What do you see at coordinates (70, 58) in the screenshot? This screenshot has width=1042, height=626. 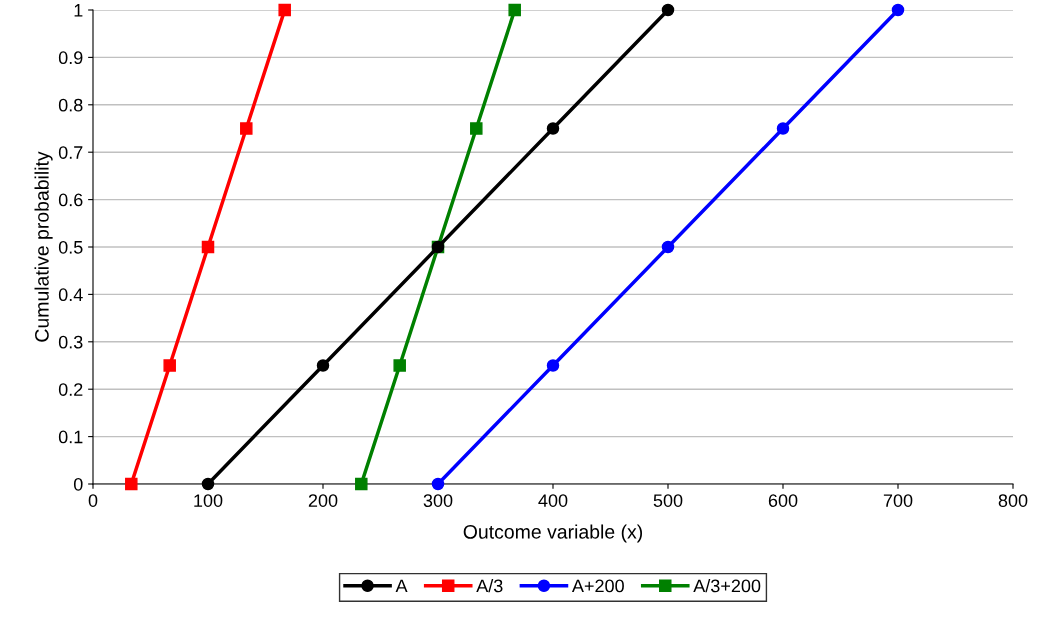 I see `y-tick-label: 0.9` at bounding box center [70, 58].